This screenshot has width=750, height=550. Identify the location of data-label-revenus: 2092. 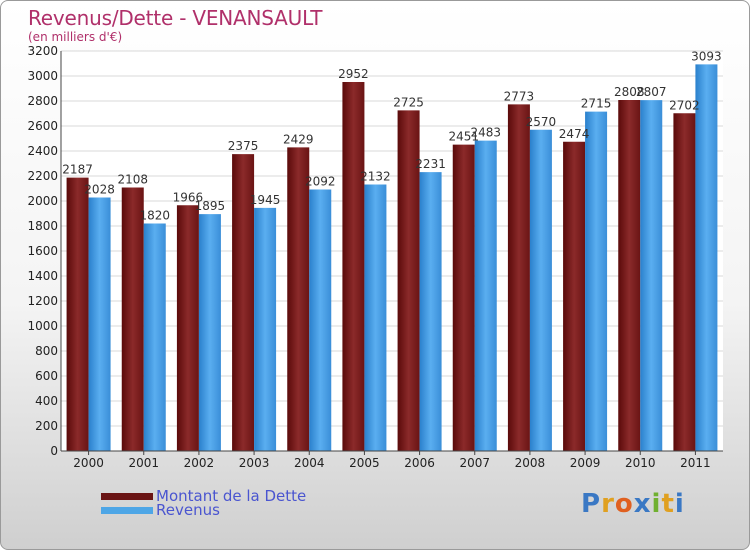
(320, 182).